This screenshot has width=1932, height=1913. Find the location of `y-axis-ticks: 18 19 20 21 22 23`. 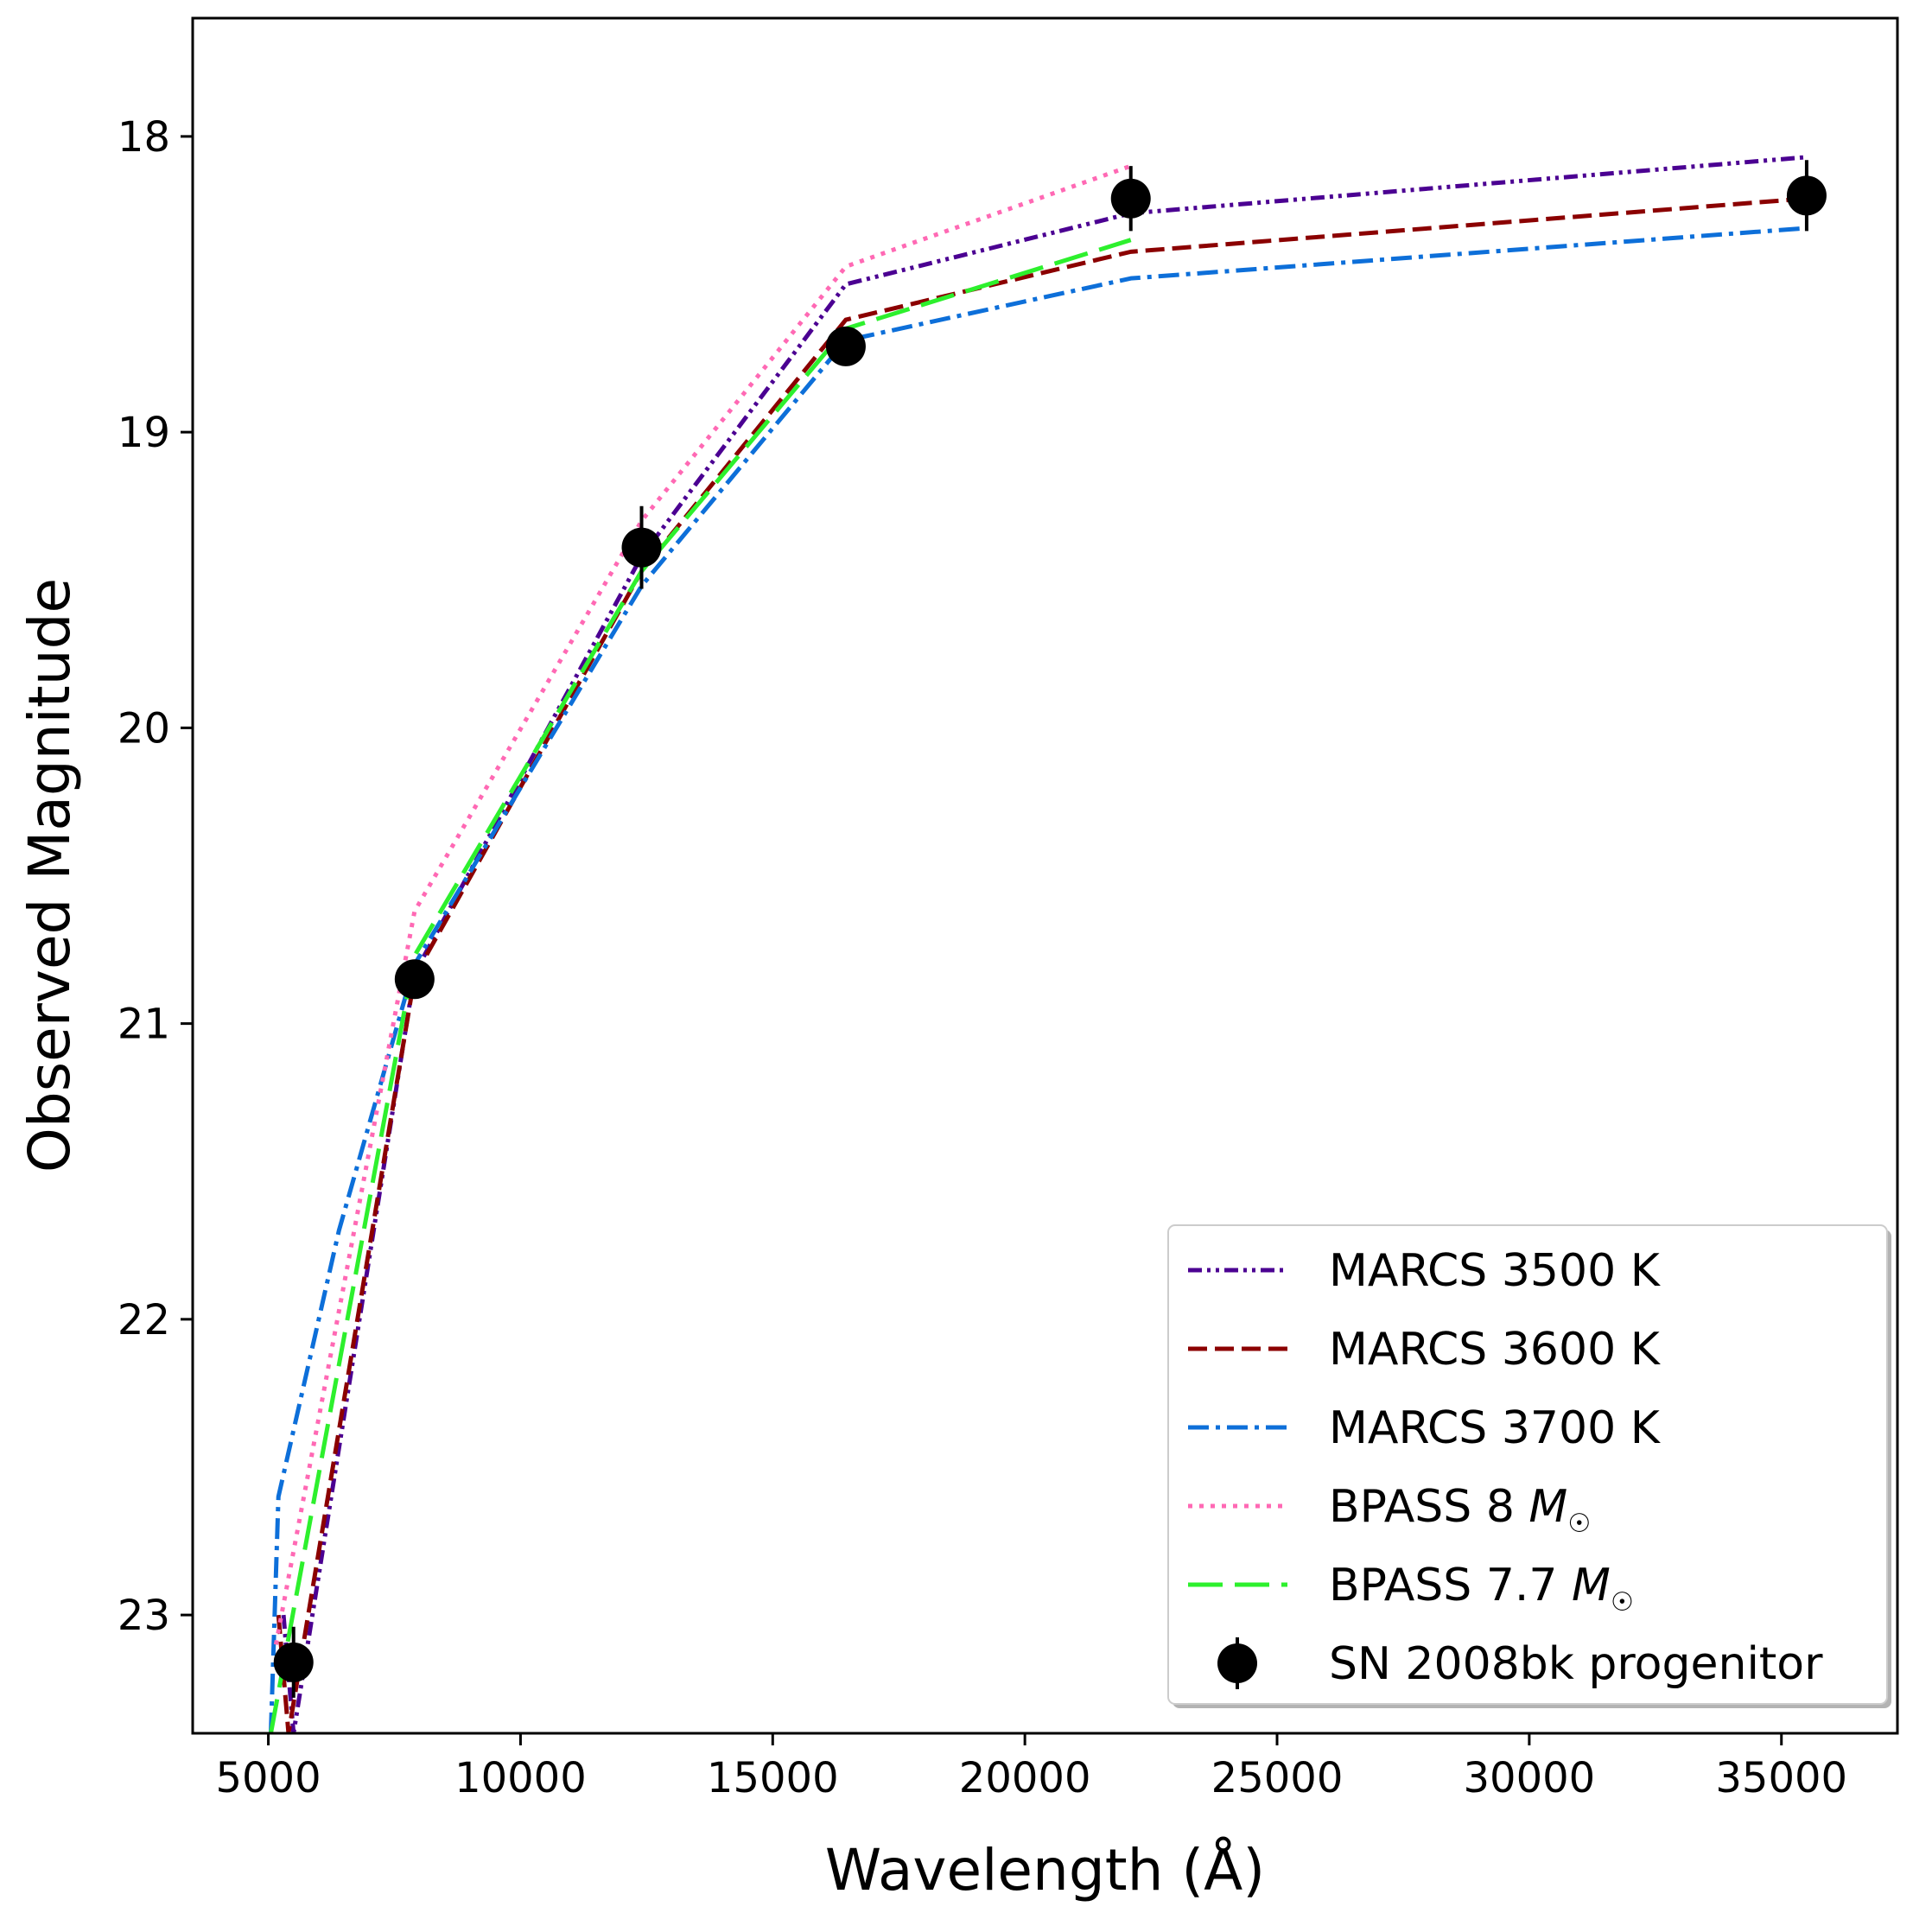

y-axis-ticks: 18 19 20 21 22 23 is located at coordinates (155, 876).